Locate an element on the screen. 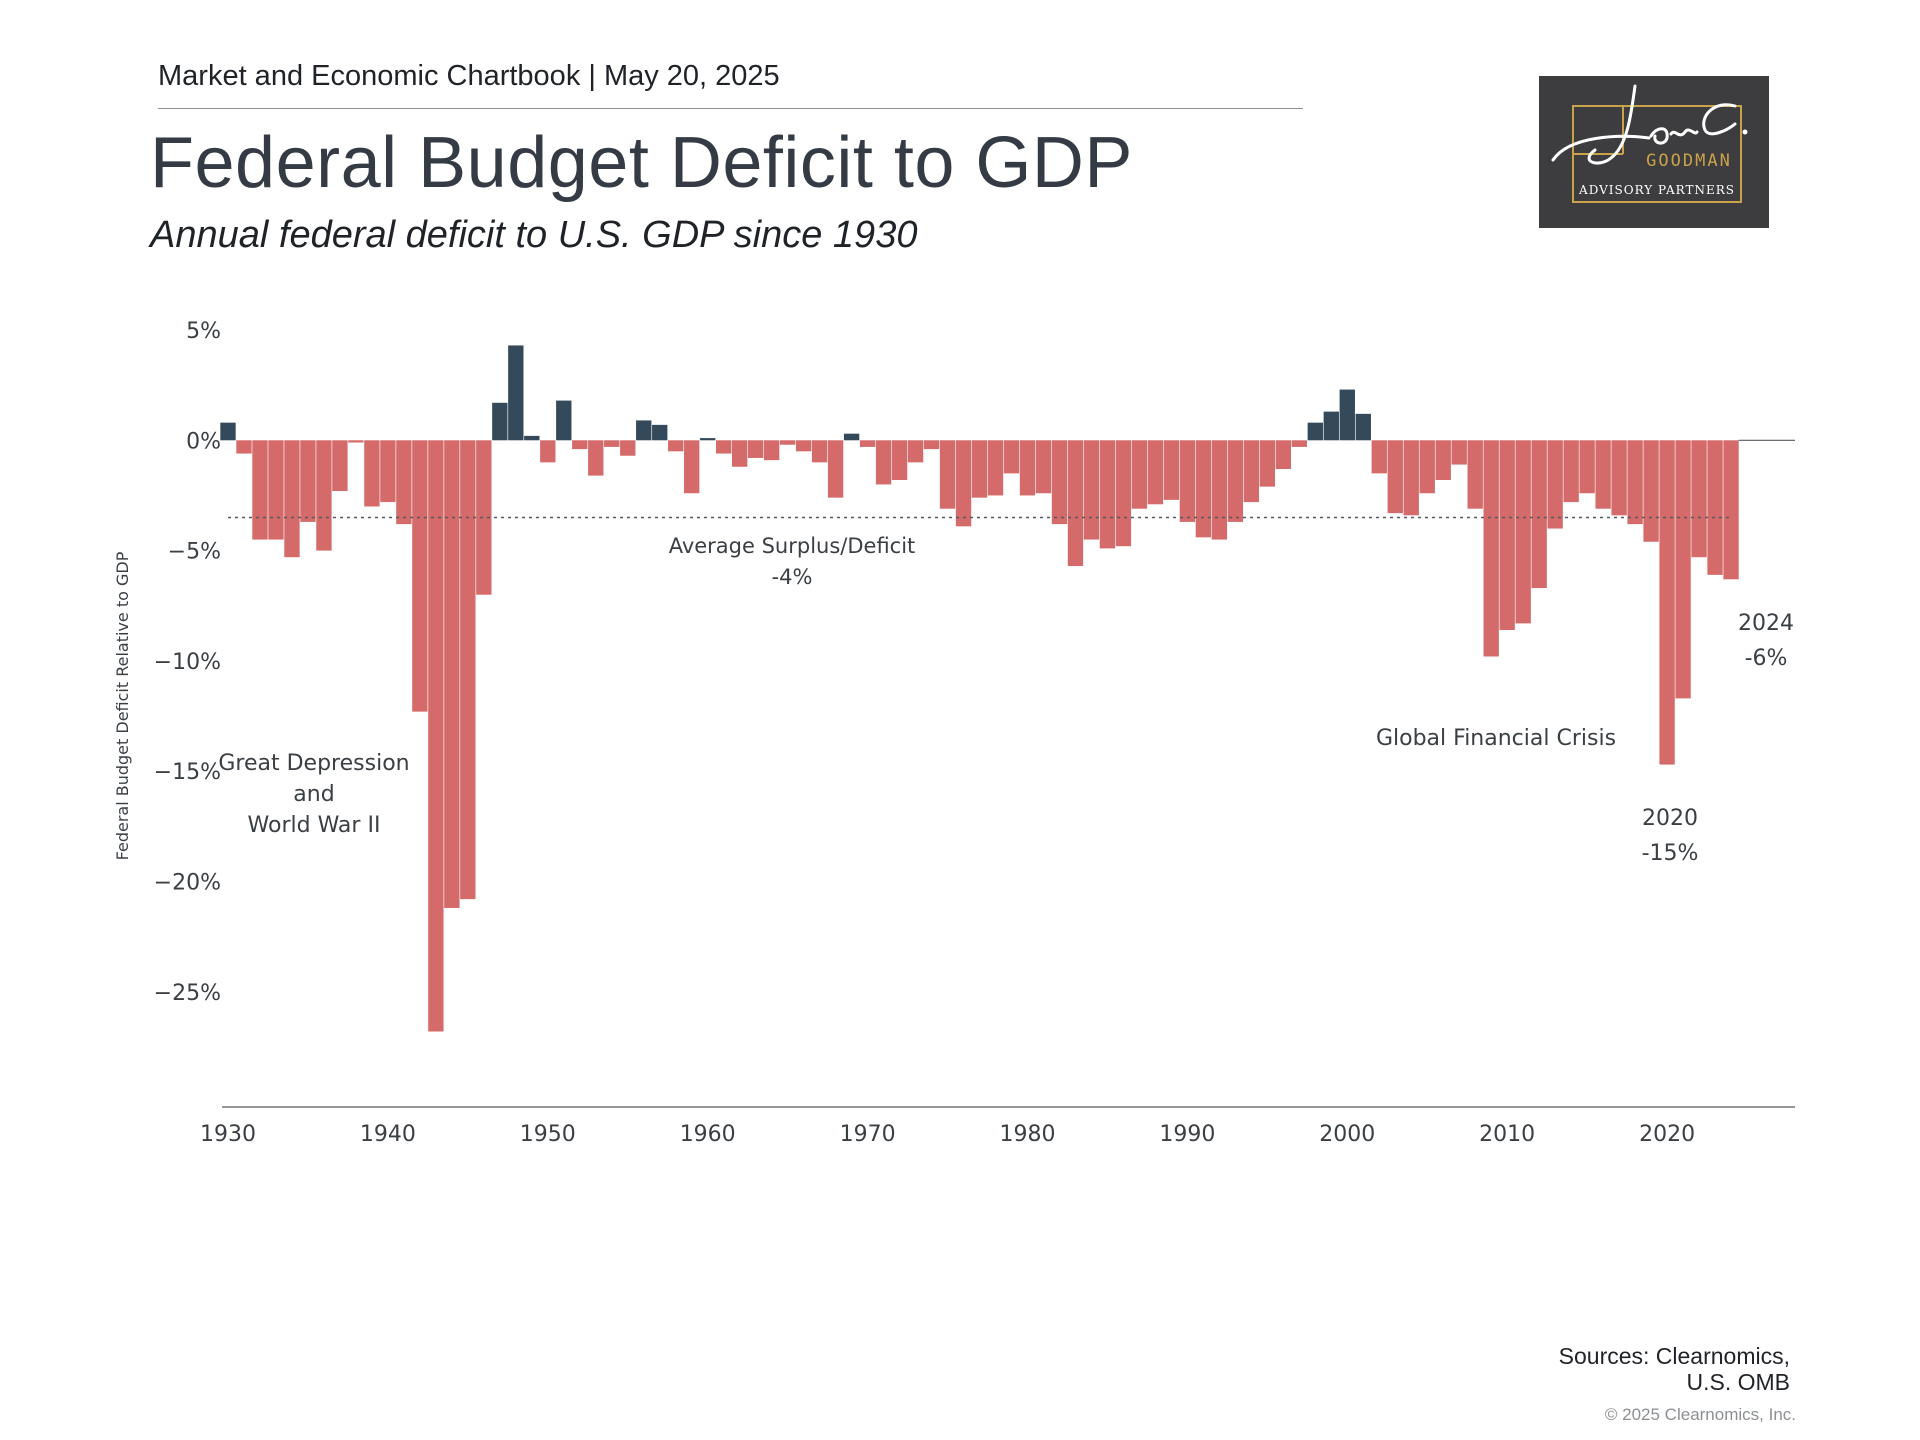 This screenshot has width=1920, height=1440. bar-1998 is located at coordinates (1315, 431).